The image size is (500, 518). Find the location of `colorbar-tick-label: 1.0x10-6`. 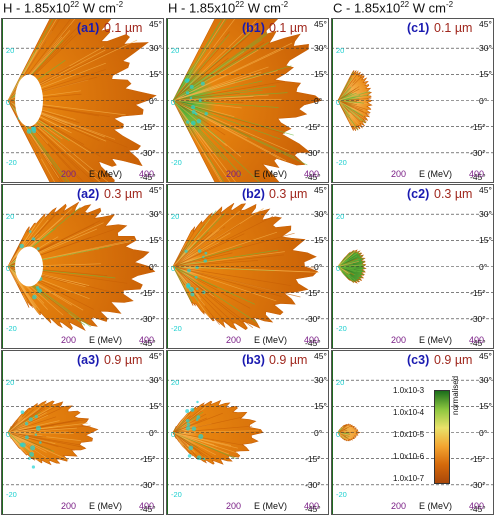

colorbar-tick-label: 1.0x10-6 is located at coordinates (409, 456).